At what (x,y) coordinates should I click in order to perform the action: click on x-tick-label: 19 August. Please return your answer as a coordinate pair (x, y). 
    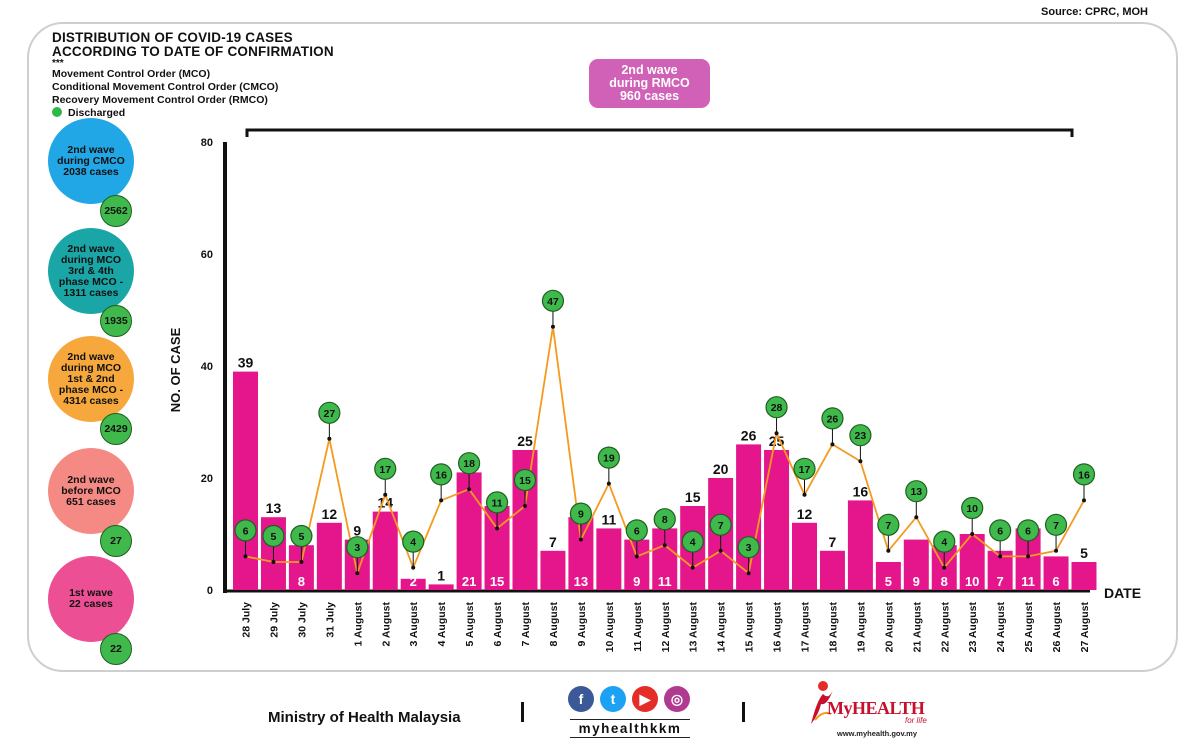
    Looking at the image, I should click on (861, 627).